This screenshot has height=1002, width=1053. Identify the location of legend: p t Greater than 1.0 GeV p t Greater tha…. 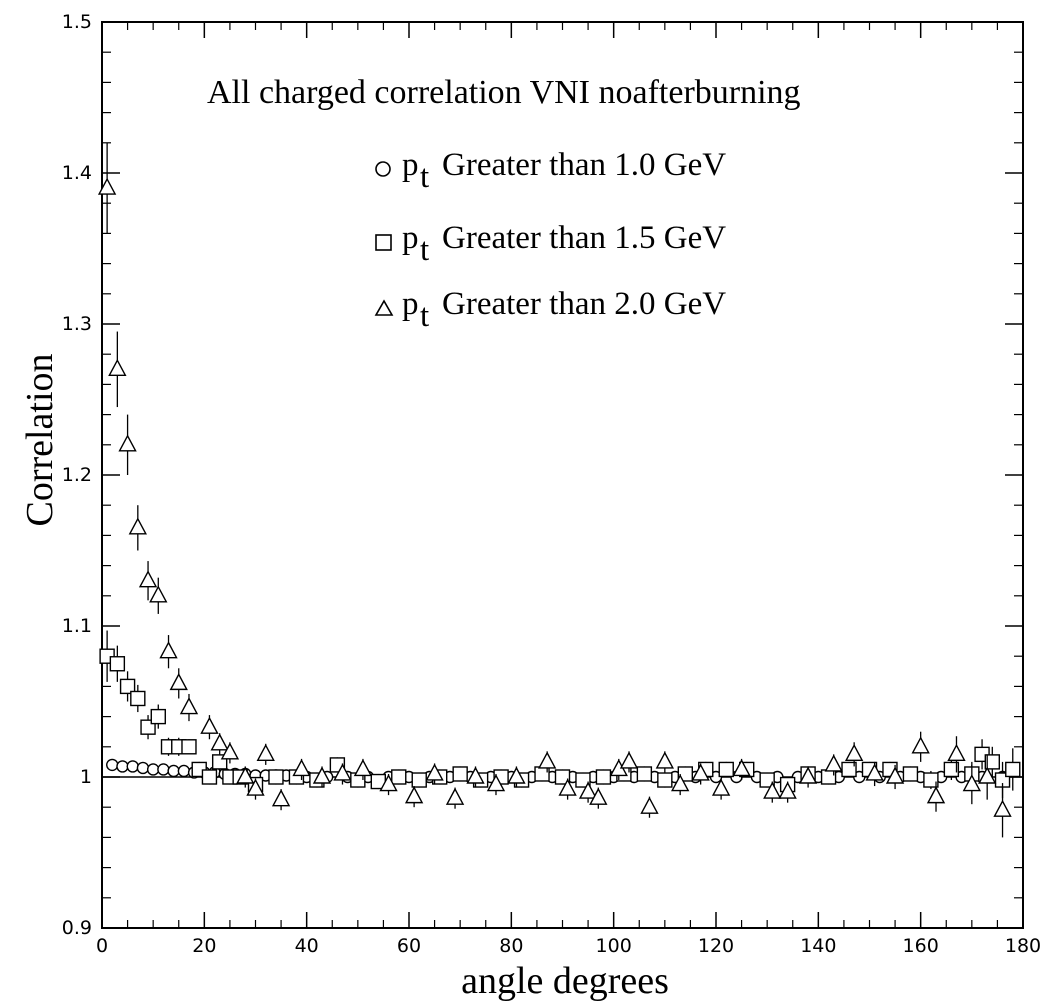
(550, 240).